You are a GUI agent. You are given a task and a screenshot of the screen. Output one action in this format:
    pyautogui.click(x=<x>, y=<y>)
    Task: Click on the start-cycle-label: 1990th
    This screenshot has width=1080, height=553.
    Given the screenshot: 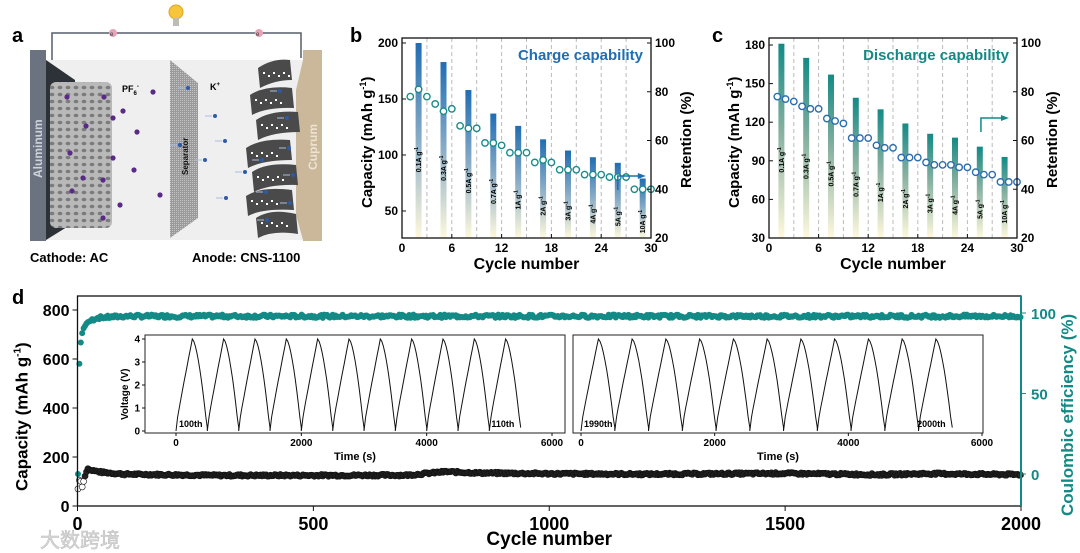 What is the action you would take?
    pyautogui.click(x=598, y=424)
    